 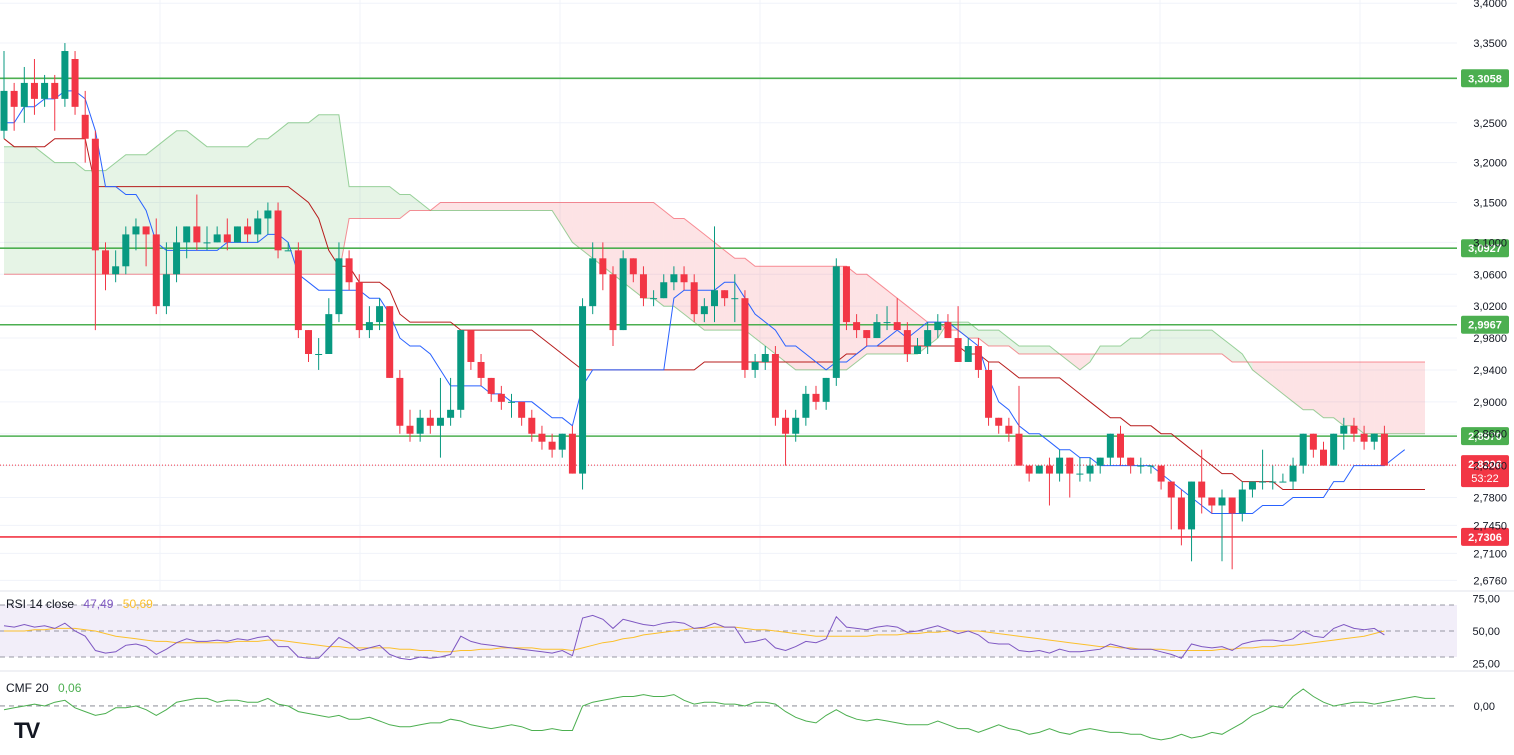 I want to click on pane-separators, so click(x=757, y=631).